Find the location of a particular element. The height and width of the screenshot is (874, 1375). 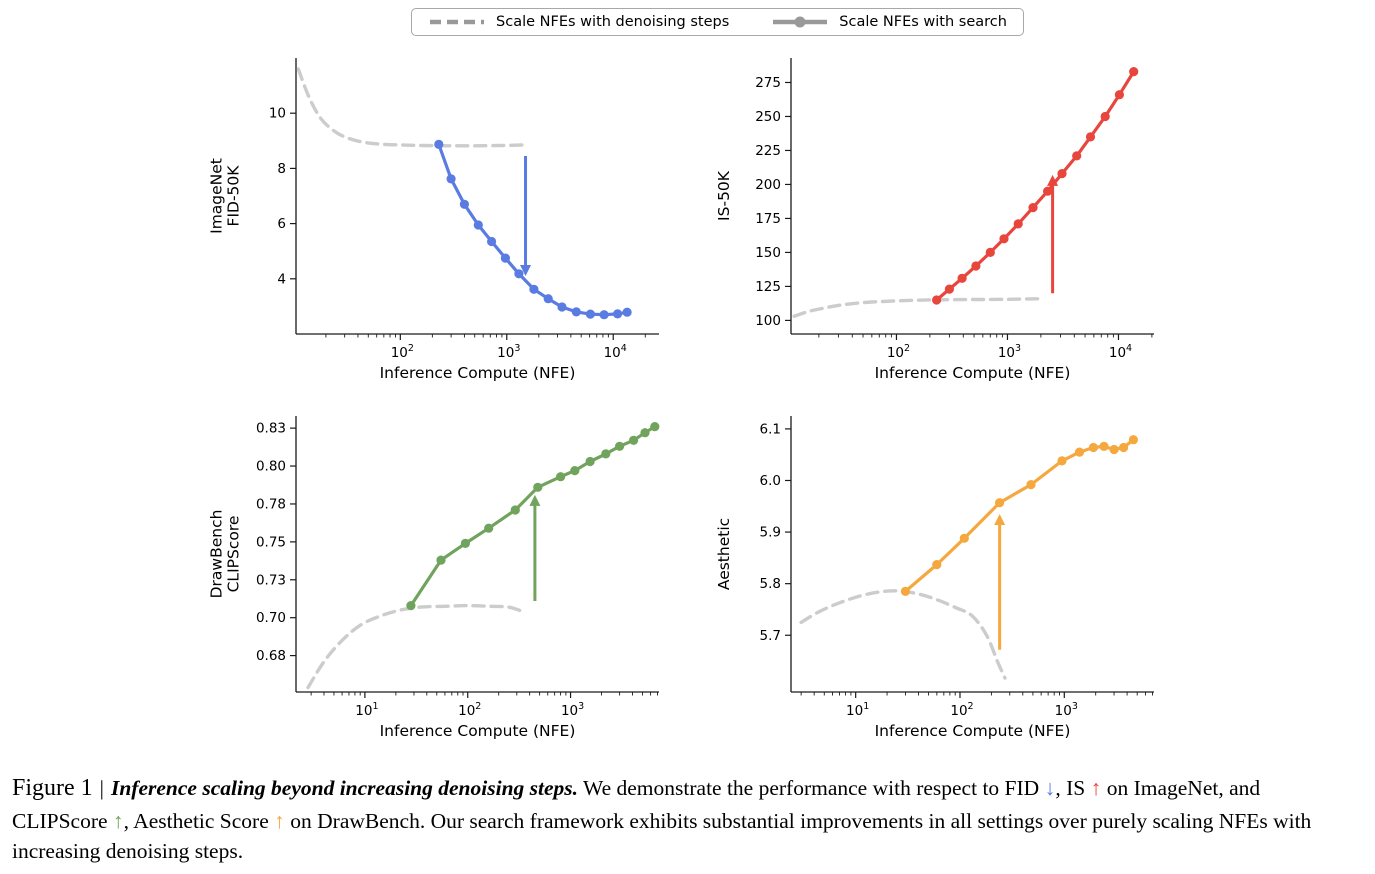

y-tick-label: 100 is located at coordinates (768, 321).